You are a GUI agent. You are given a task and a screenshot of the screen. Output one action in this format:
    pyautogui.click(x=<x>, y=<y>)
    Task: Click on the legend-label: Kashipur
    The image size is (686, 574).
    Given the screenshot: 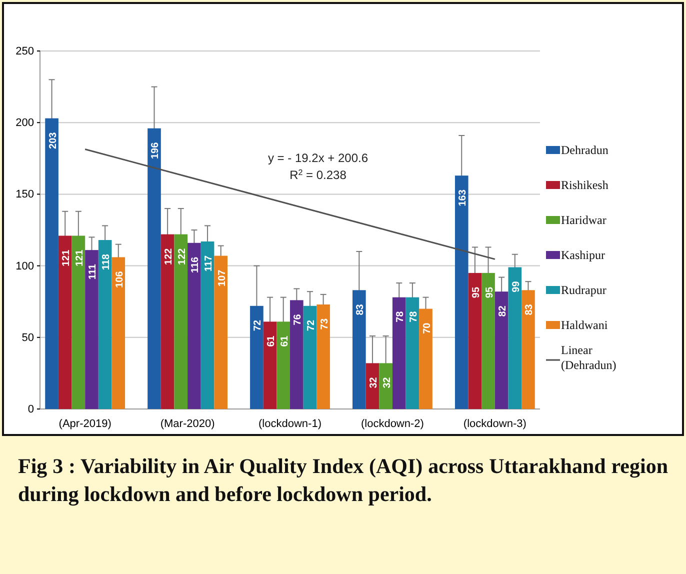 What is the action you would take?
    pyautogui.click(x=583, y=255)
    